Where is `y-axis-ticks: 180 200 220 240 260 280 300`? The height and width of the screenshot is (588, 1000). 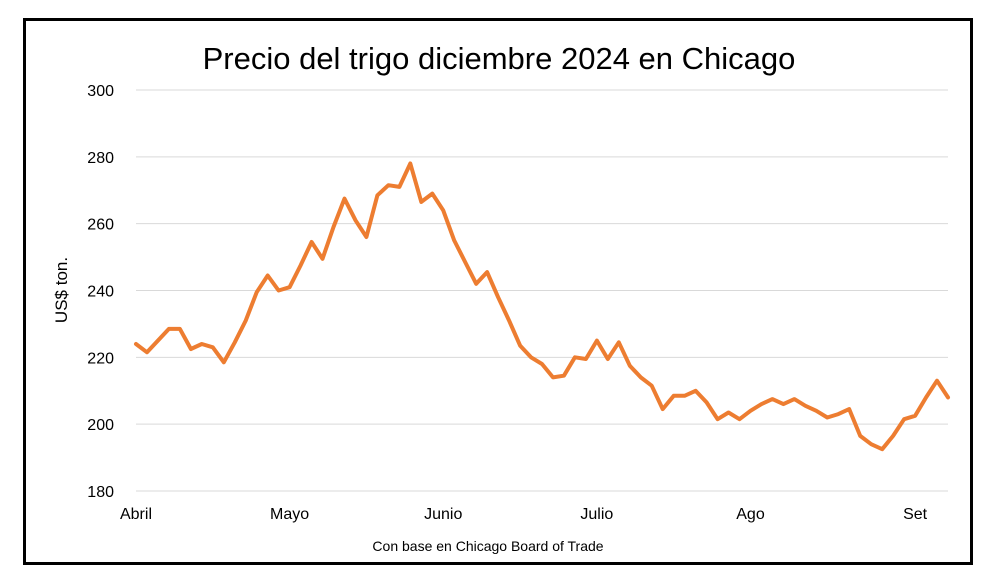 y-axis-ticks: 180 200 220 240 260 280 300 is located at coordinates (100, 292).